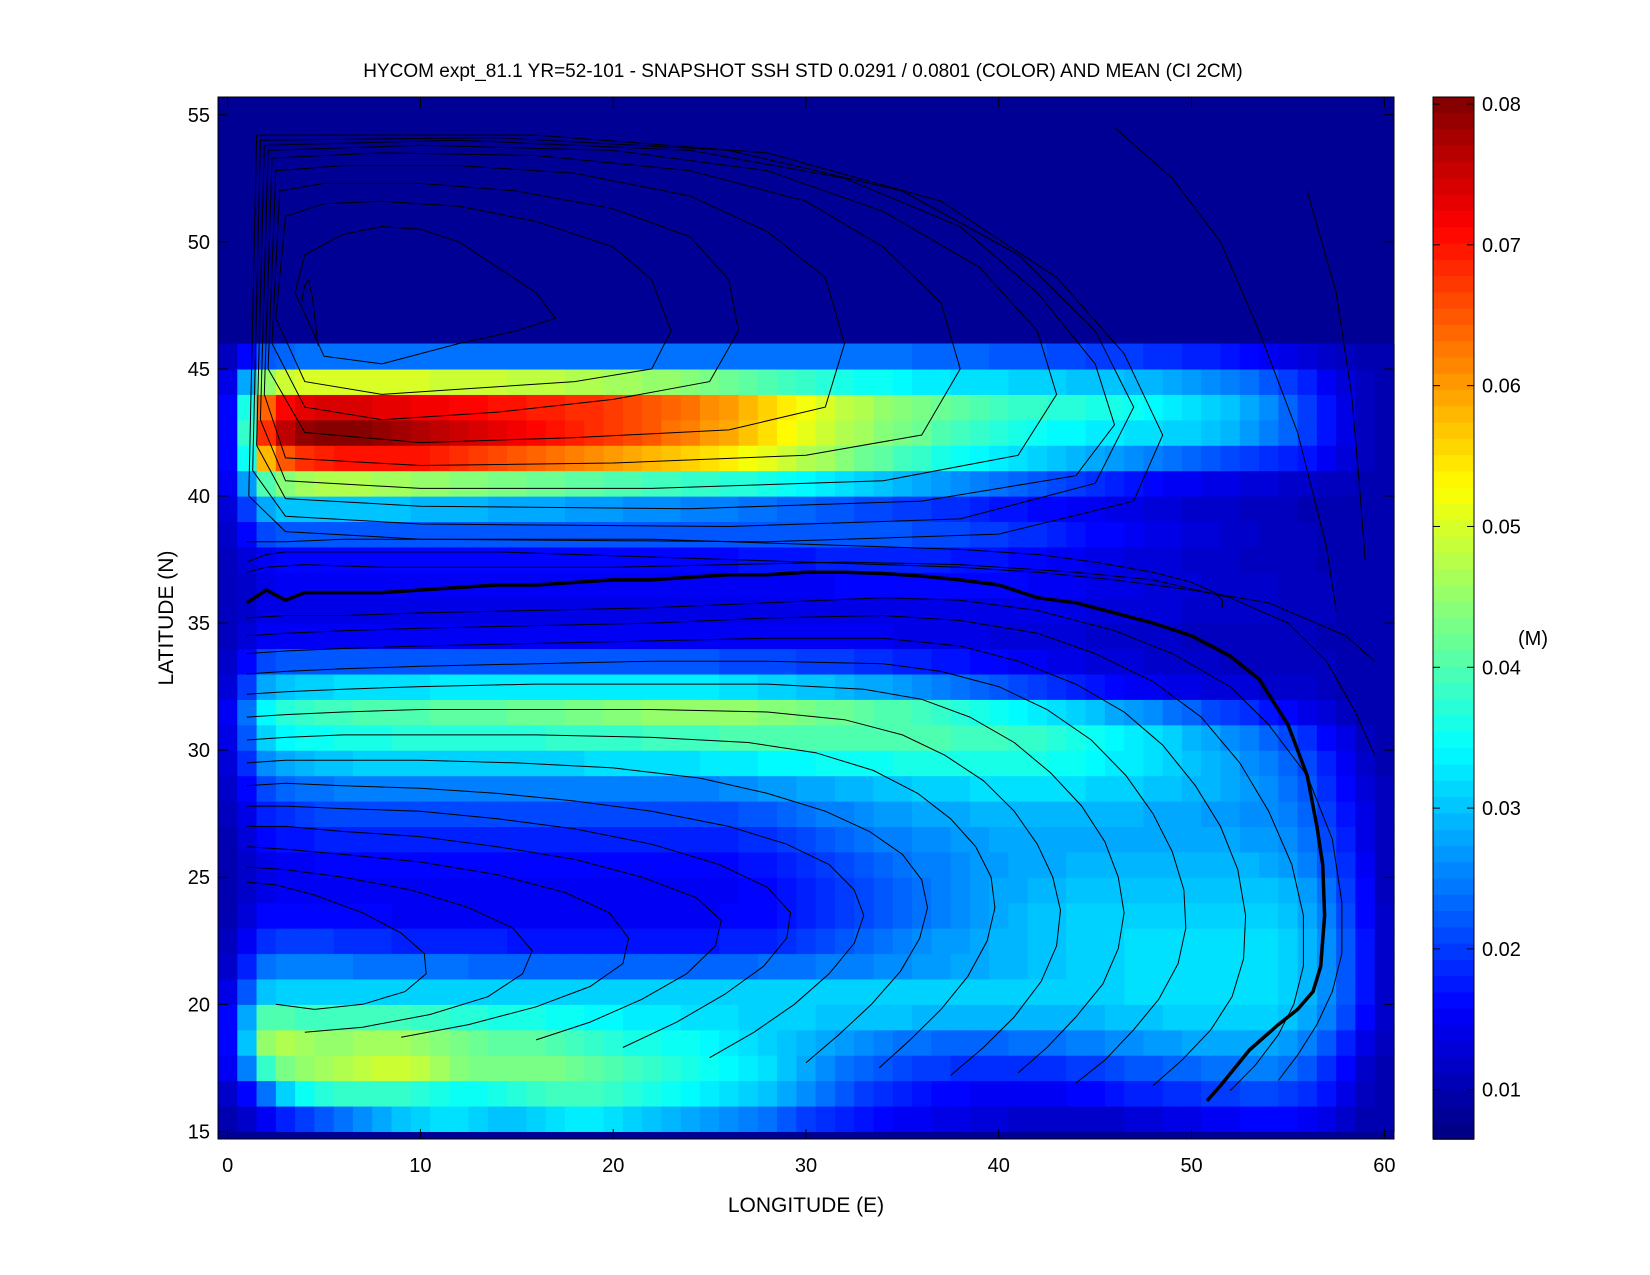  What do you see at coordinates (199, 878) in the screenshot?
I see `y-tick-label: 25` at bounding box center [199, 878].